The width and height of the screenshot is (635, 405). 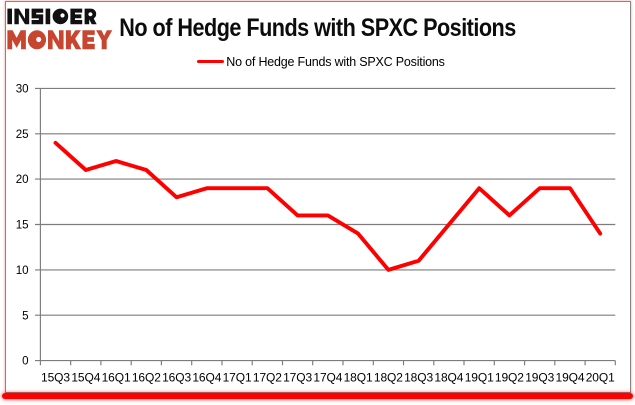 I want to click on svg-text: 19Q2, so click(x=509, y=378).